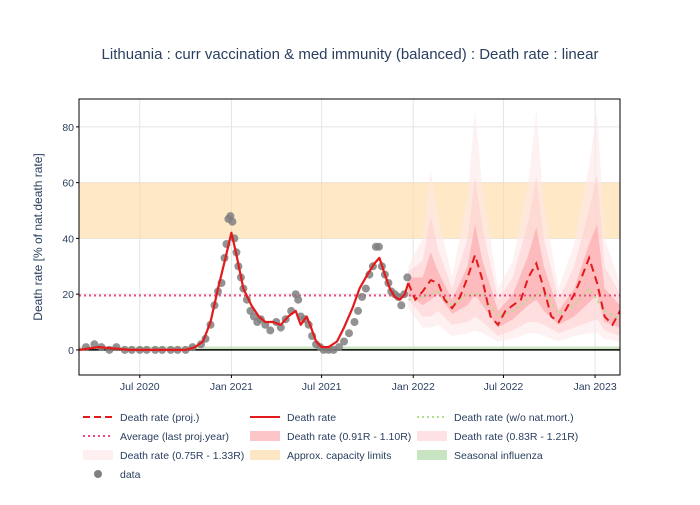 Image resolution: width=700 pixels, height=505 pixels. What do you see at coordinates (140, 387) in the screenshot?
I see `x-tick-label: Jul 2020` at bounding box center [140, 387].